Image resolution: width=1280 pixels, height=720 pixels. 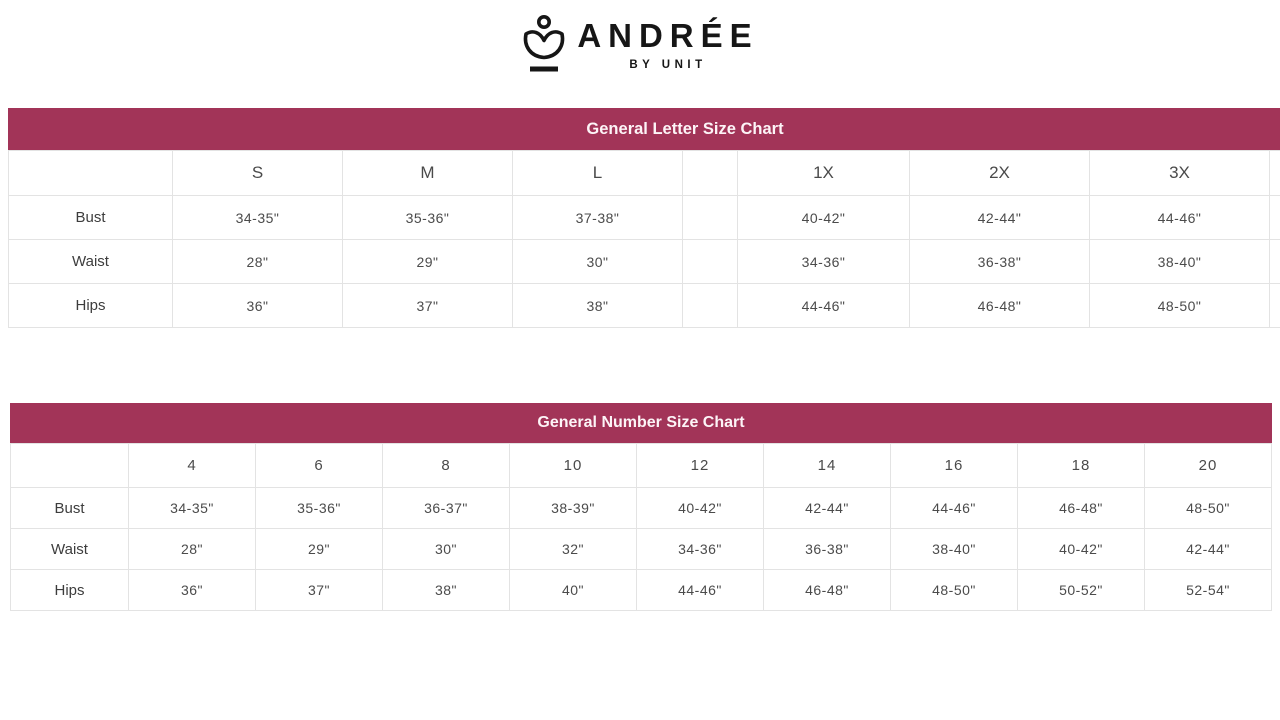 I want to click on table-row: S M L 1X 2X 3X, so click(x=644, y=173).